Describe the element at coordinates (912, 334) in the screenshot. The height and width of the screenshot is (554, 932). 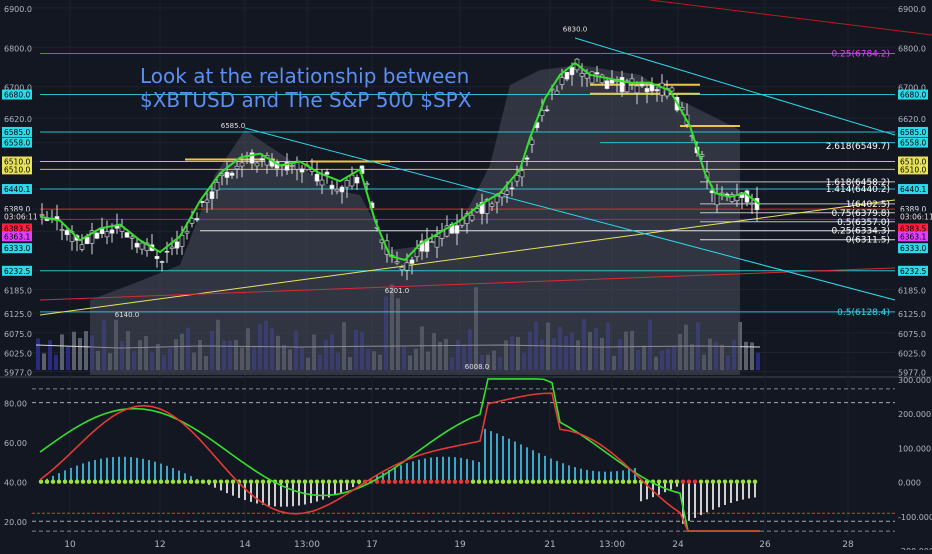
I see `y-tick-label: 6075.0` at that location.